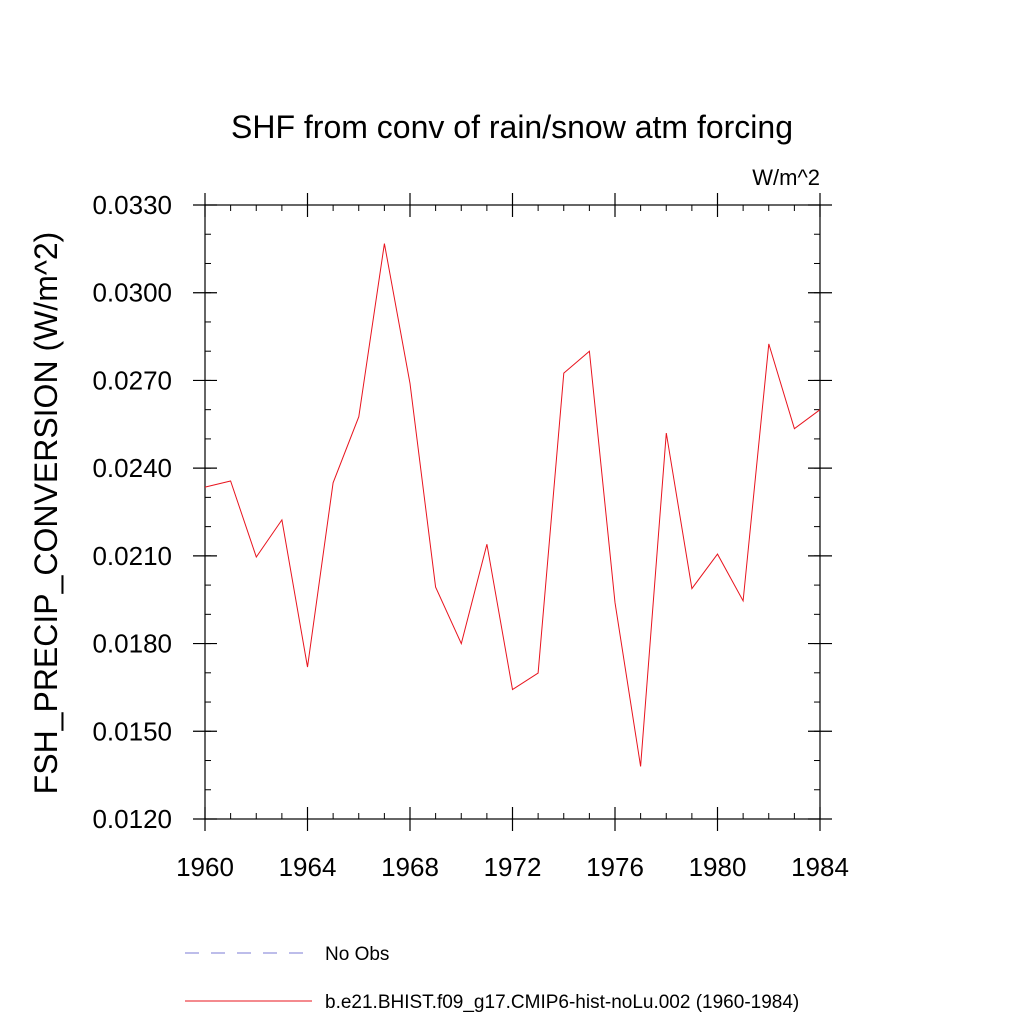  What do you see at coordinates (132, 468) in the screenshot?
I see `y-tick-label: 0.0240` at bounding box center [132, 468].